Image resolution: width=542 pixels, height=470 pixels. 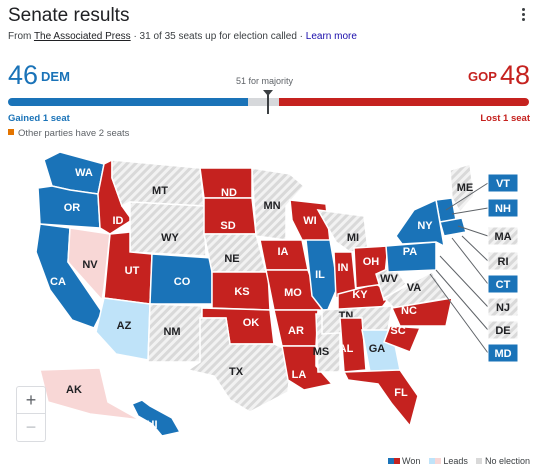 I want to click on callout-label: RI, so click(x=503, y=262).